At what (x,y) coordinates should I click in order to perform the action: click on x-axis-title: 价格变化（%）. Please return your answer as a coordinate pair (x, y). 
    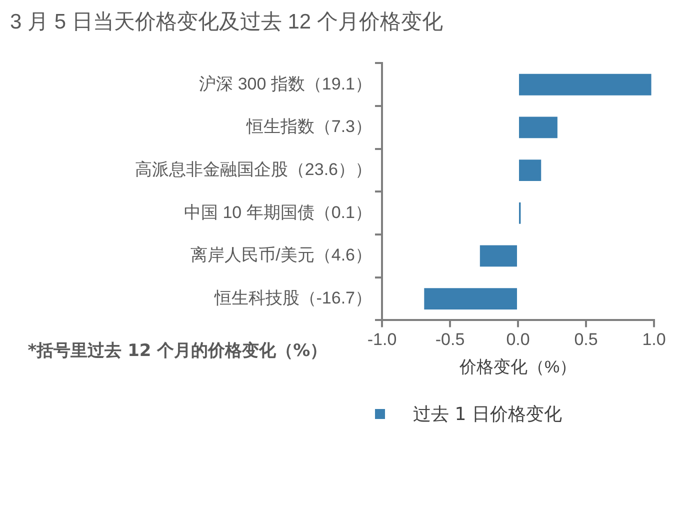
    Looking at the image, I should click on (517, 366).